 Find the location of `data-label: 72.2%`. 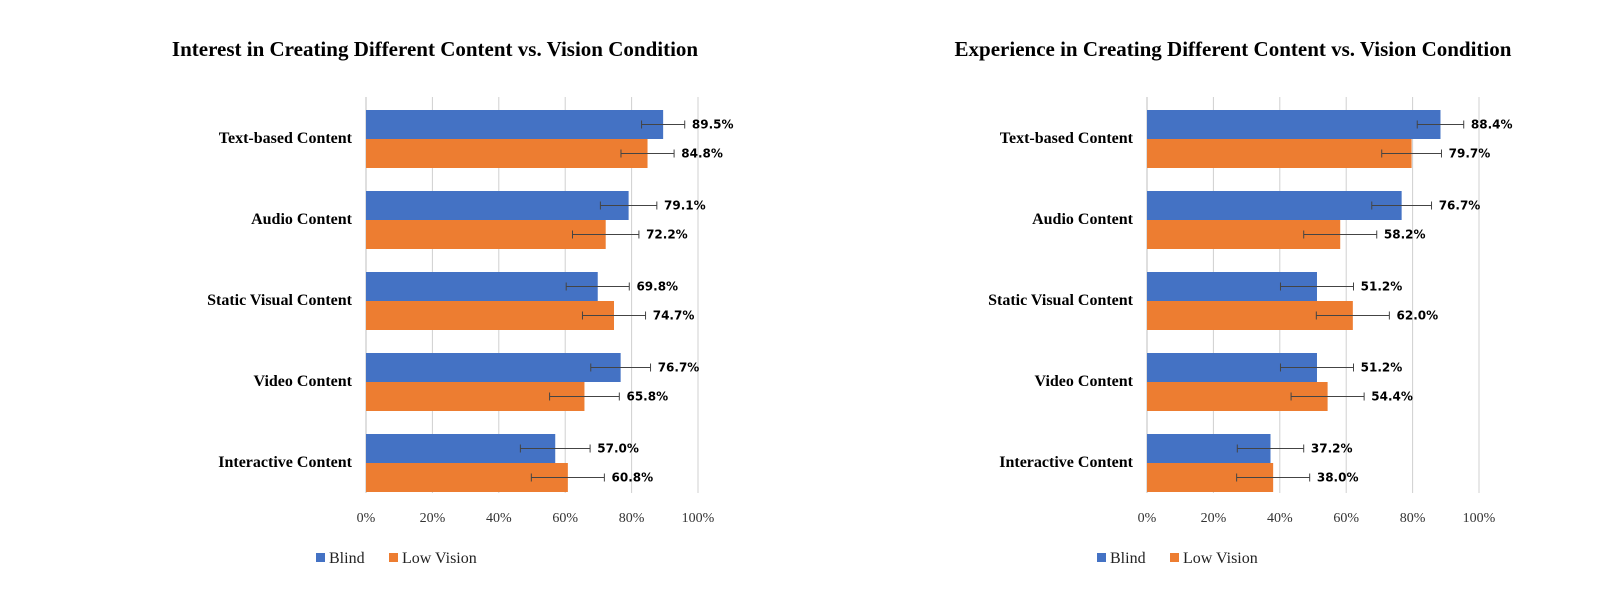

data-label: 72.2% is located at coordinates (667, 235).